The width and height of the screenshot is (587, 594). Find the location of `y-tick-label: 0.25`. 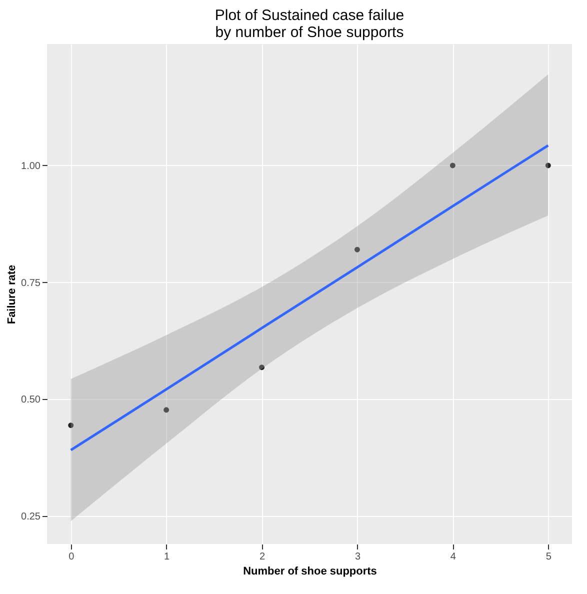

y-tick-label: 0.25 is located at coordinates (31, 516).